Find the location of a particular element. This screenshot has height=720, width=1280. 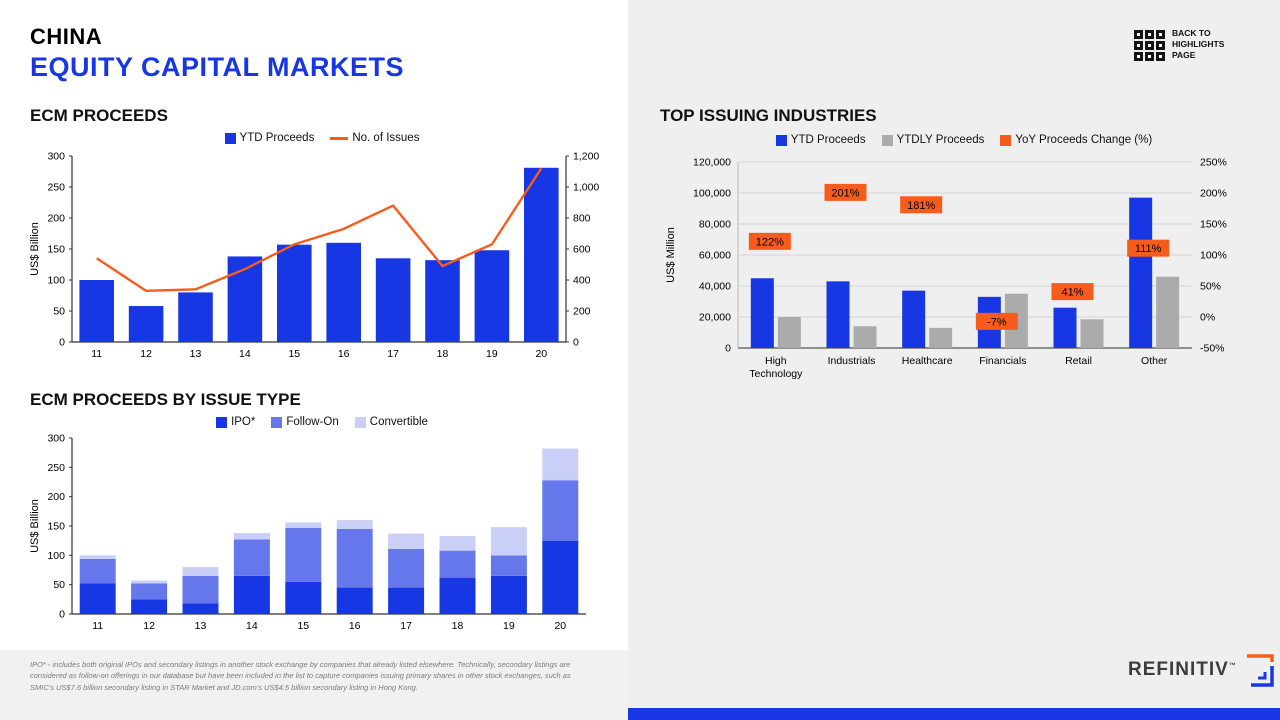

top-issuing-industries-heading: TOP ISSUING INDUSTRIES is located at coordinates (768, 115).